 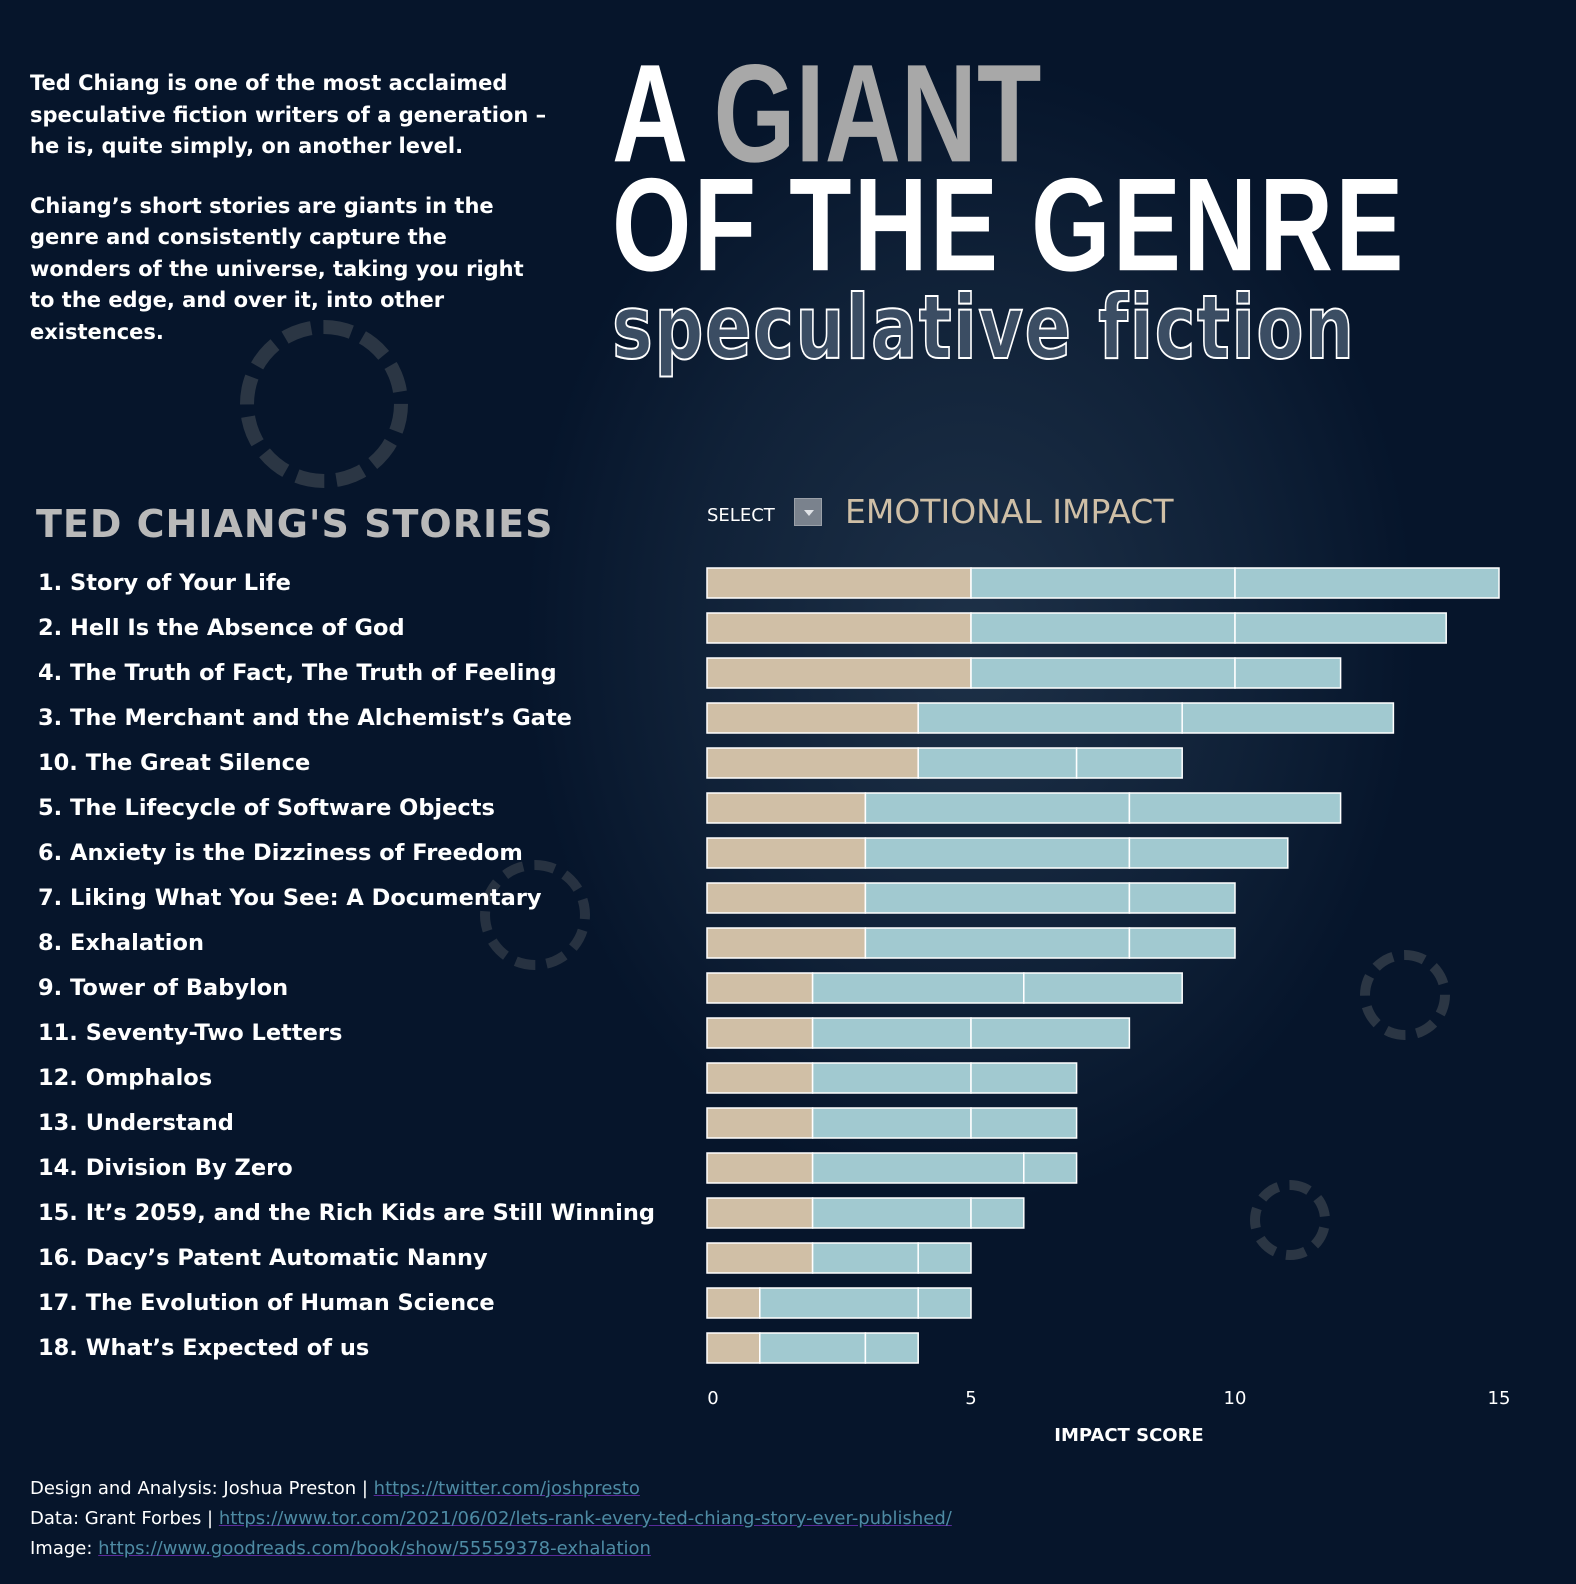 What do you see at coordinates (648, 113) in the screenshot?
I see `title-a: A` at bounding box center [648, 113].